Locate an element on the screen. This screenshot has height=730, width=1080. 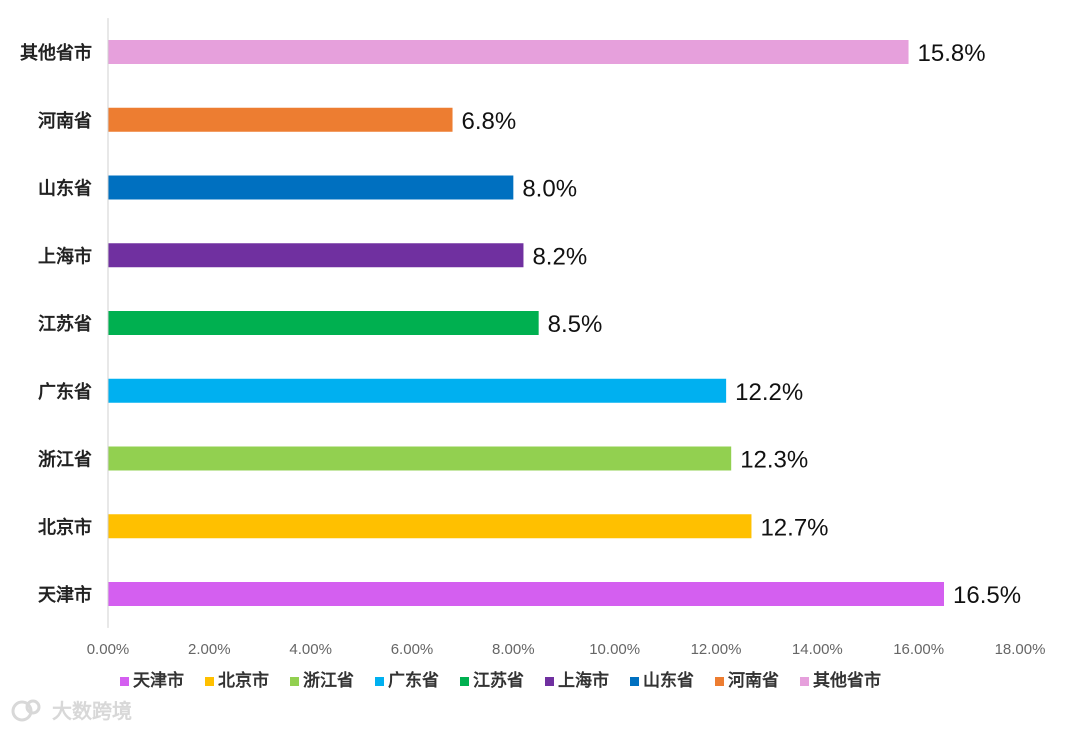
x-tick-label: 12.00% is located at coordinates (716, 649).